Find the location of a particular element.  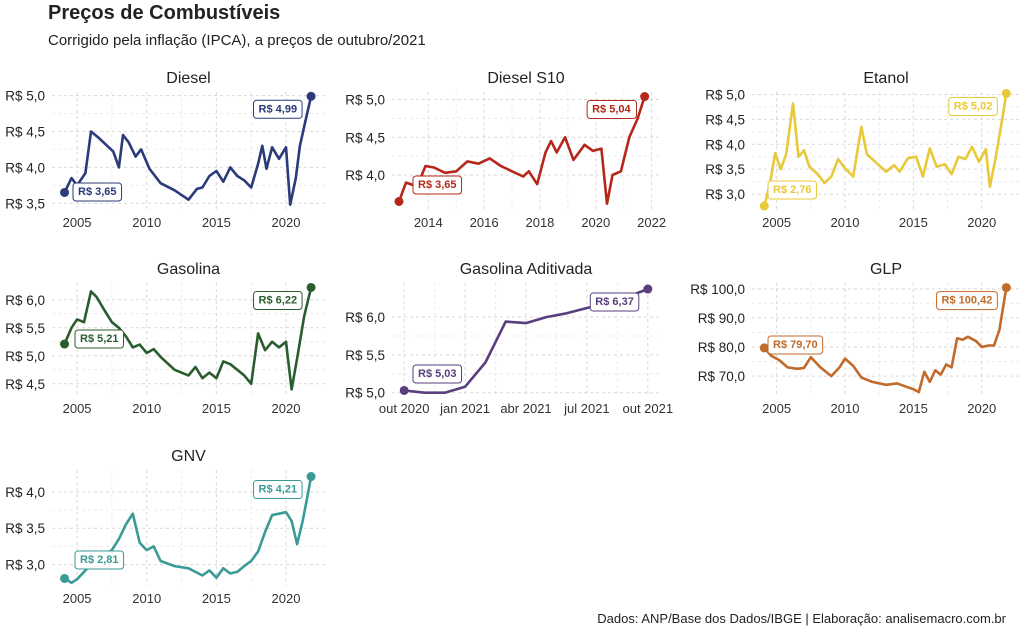

start-value-label-text: R$ 5,21 is located at coordinates (99, 339).